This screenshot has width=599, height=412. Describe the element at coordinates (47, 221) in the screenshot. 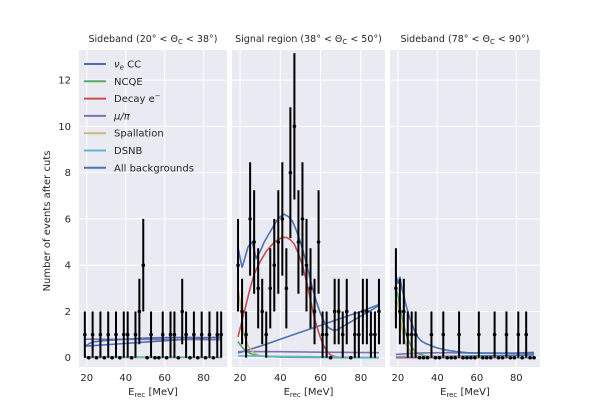

I see `y-axis-label: Number of events after cuts` at that location.